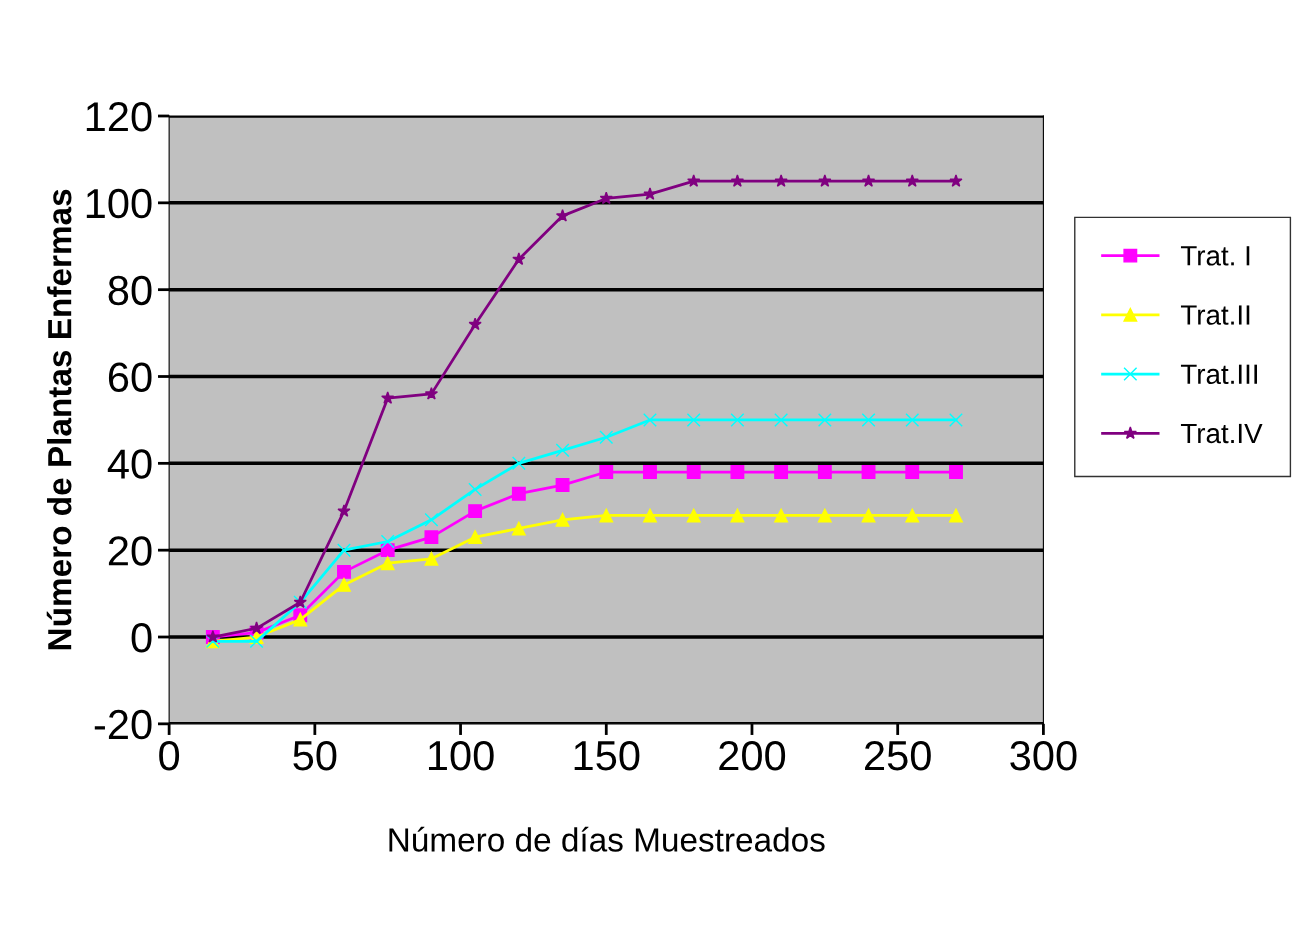 The image size is (1301, 928). I want to click on y-tick-label: 120, so click(119, 117).